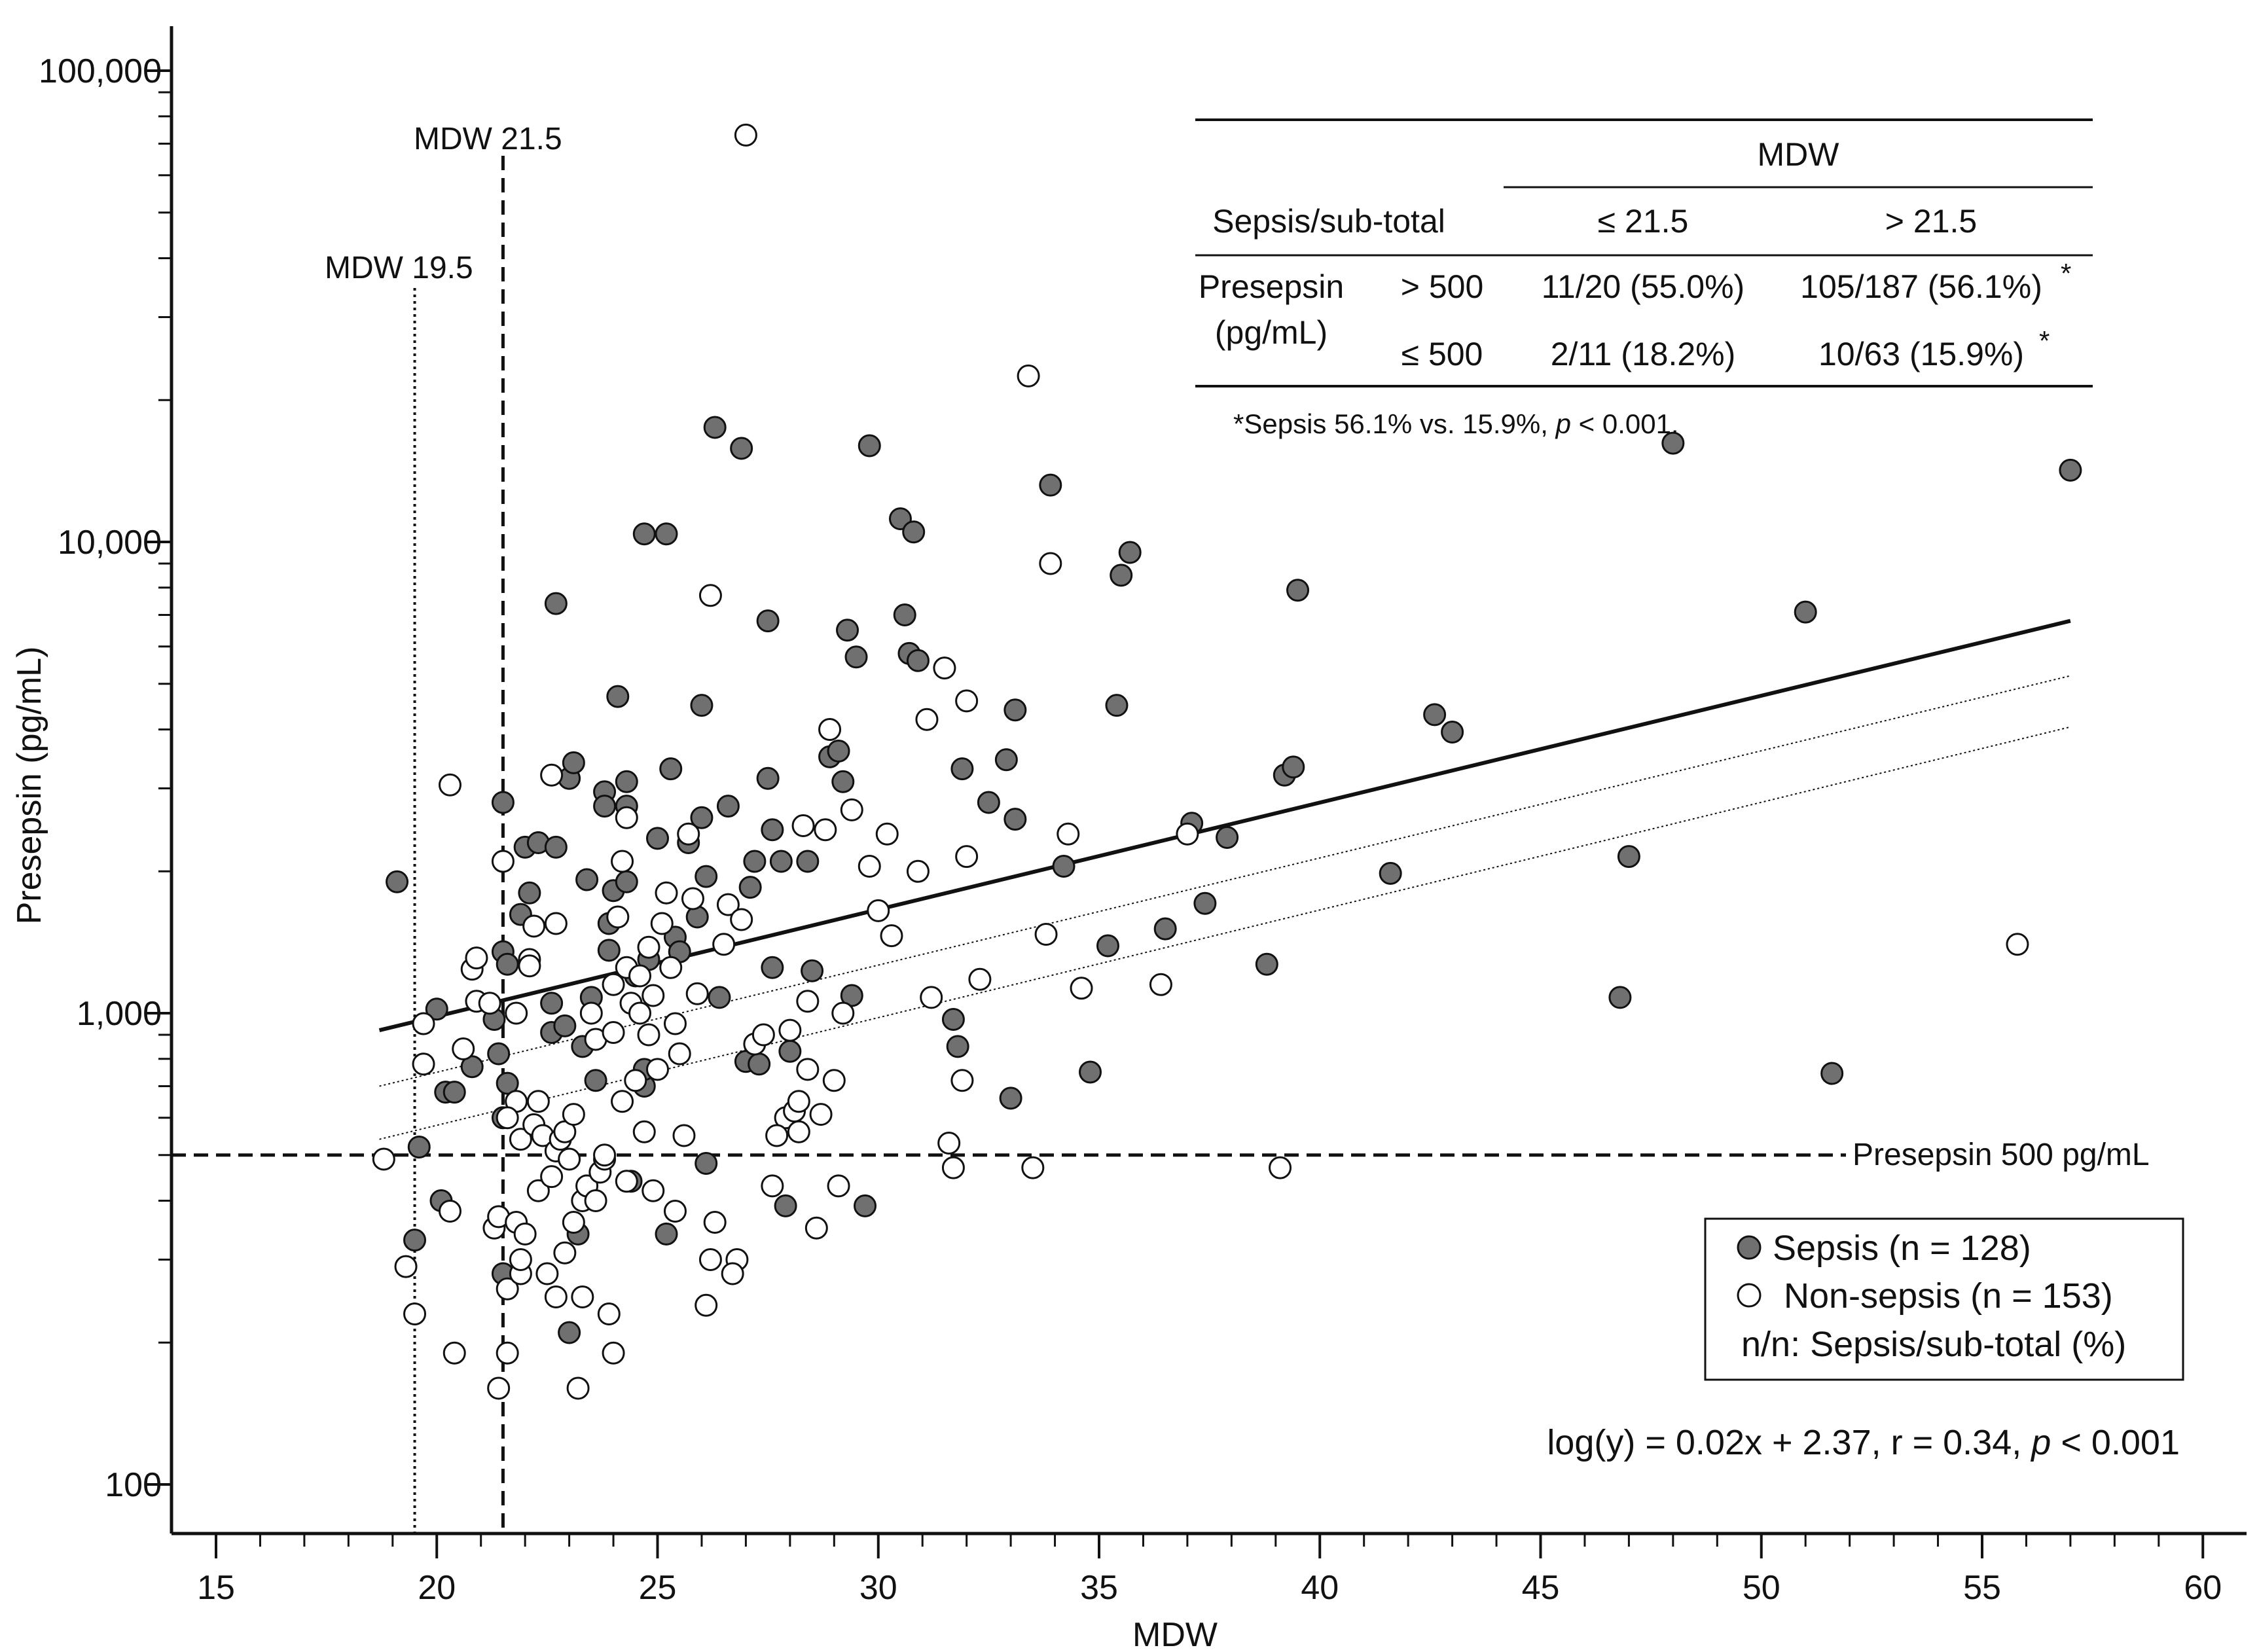 This screenshot has height=1652, width=2259. Describe the element at coordinates (437, 1588) in the screenshot. I see `x-tick-label: 20` at that location.